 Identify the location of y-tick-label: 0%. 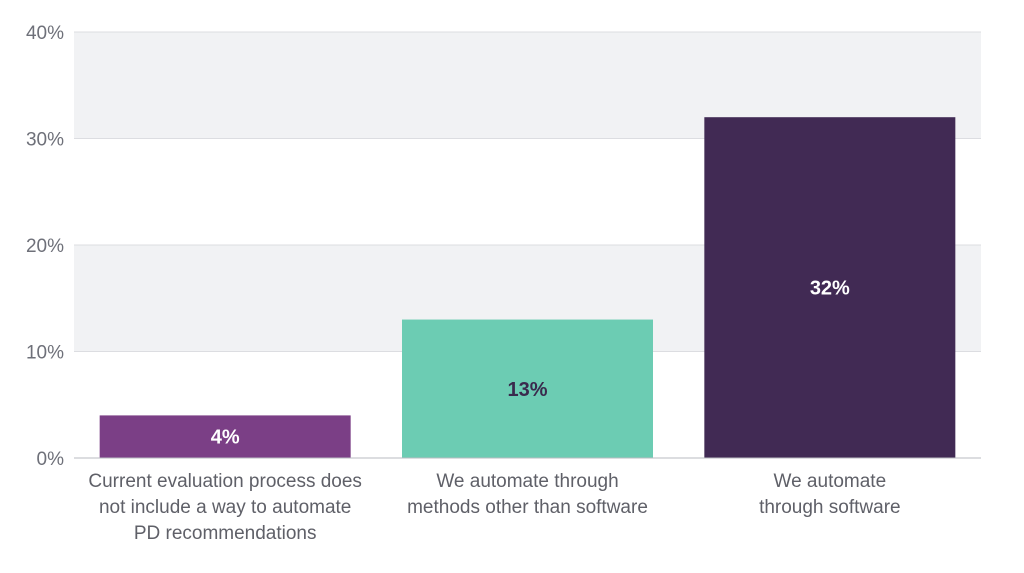
(51, 459).